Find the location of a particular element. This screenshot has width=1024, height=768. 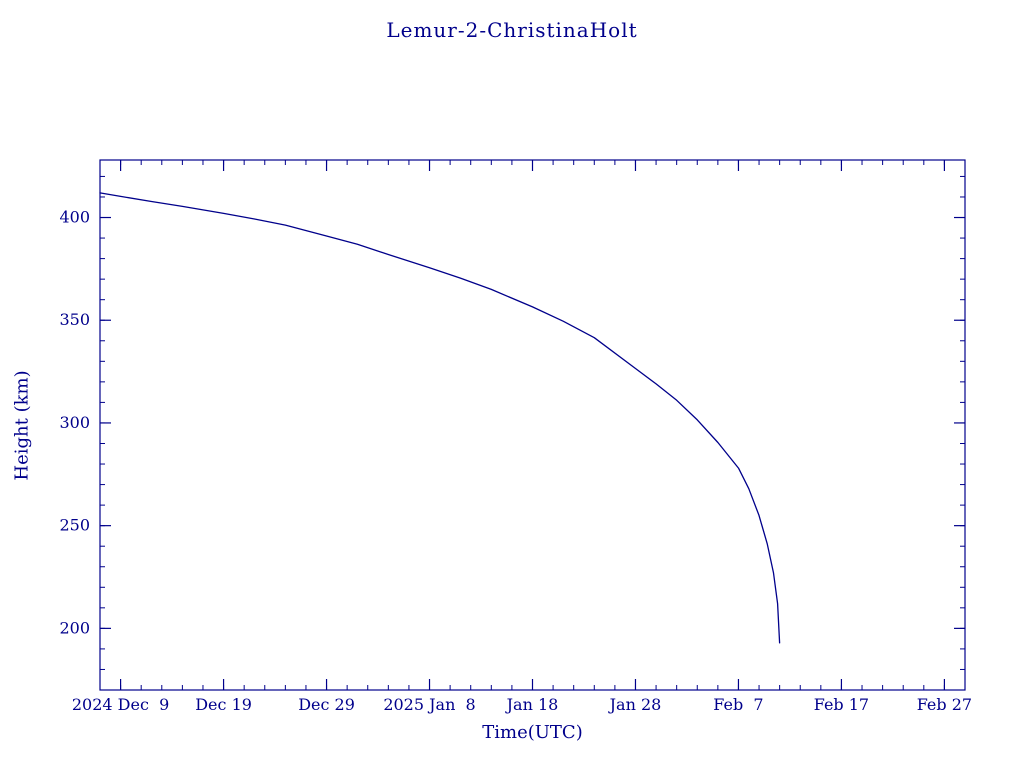

x-tick-label: Dec 19 is located at coordinates (223, 704).